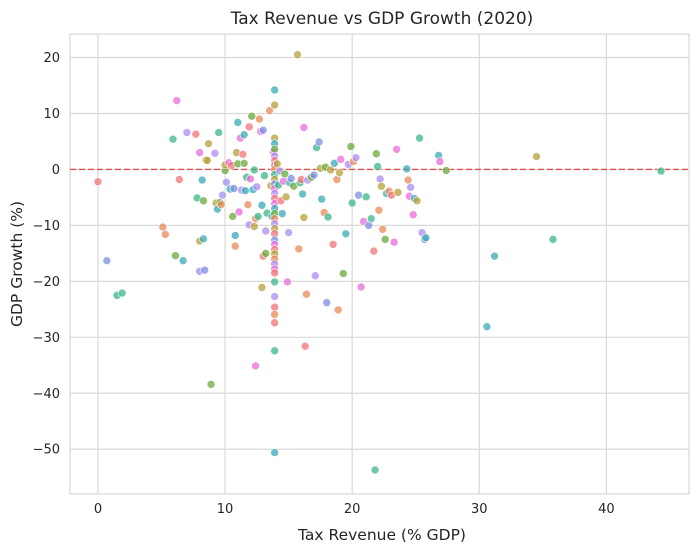 The image size is (699, 552). Describe the element at coordinates (46, 226) in the screenshot. I see `y-tick-label: −10` at that location.